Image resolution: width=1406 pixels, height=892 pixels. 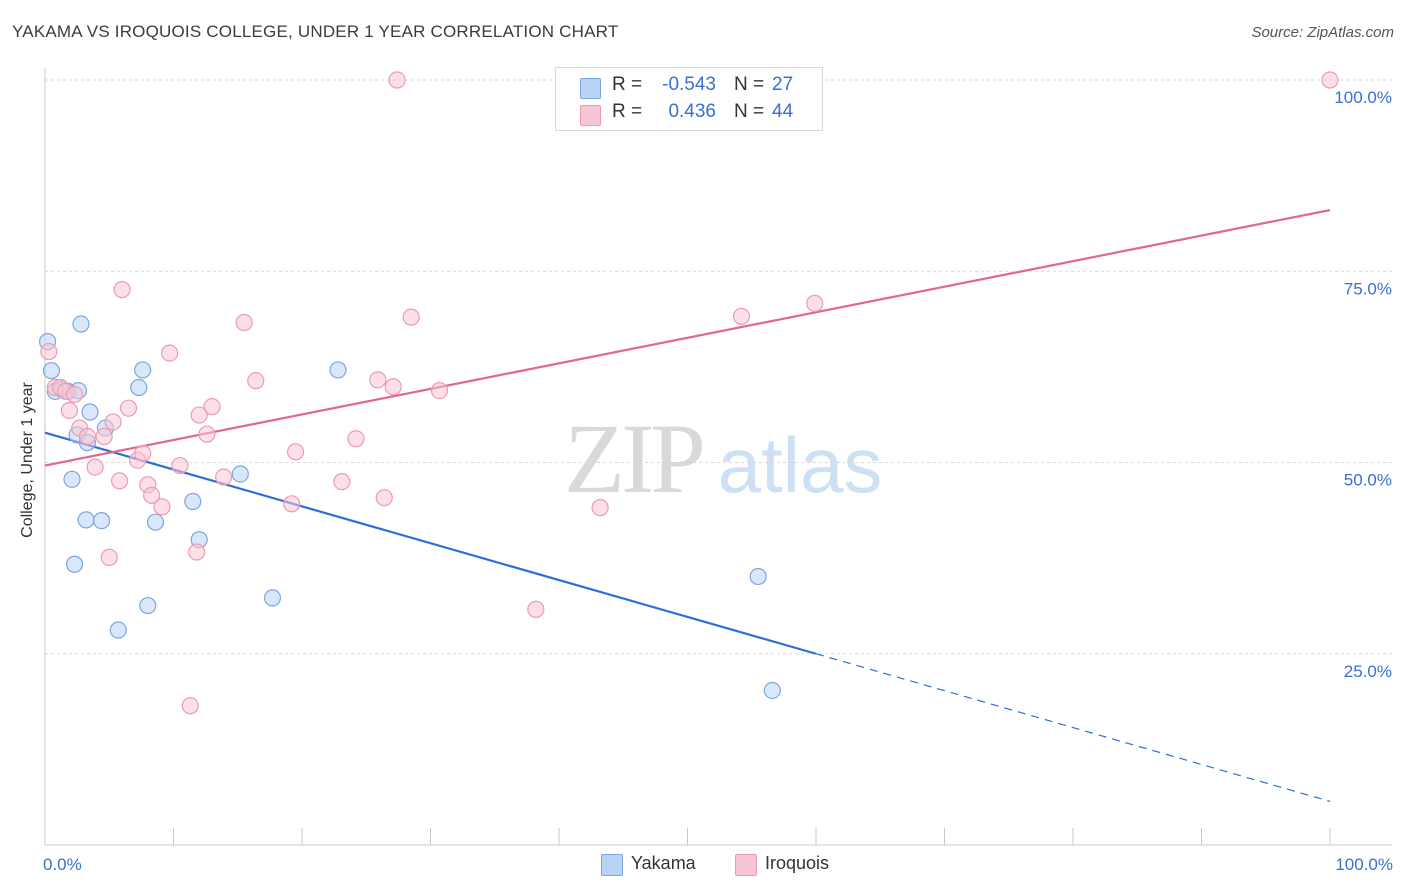 I want to click on bottom-legend-yakama: Yakama, so click(x=656, y=864).